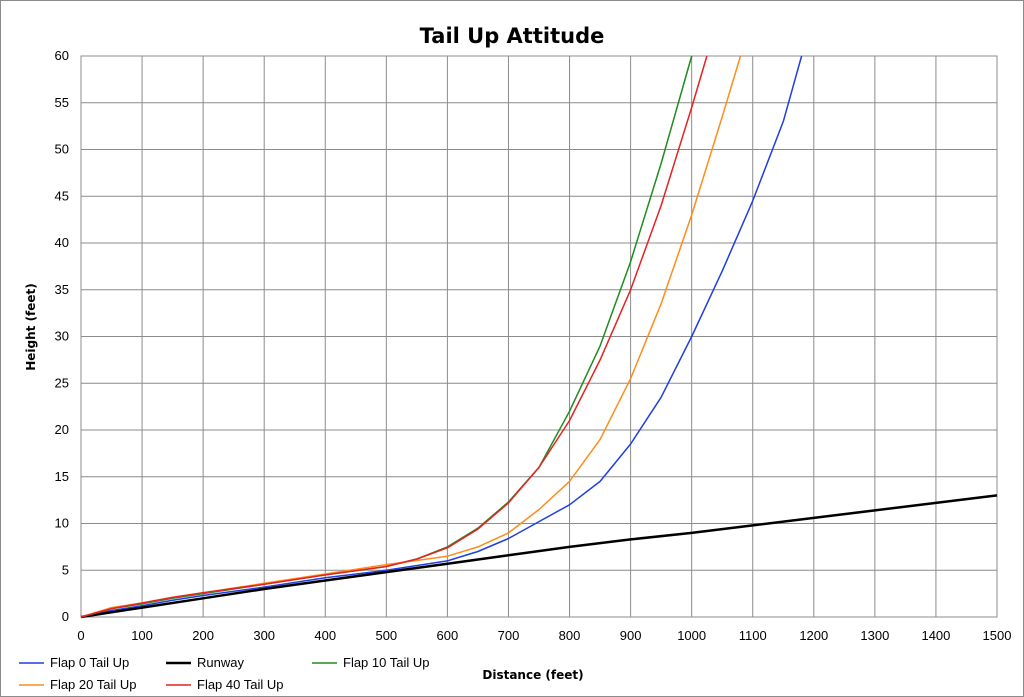 The image size is (1024, 697). I want to click on legend-label-flap-10-tail-up: Flap 10 Tail Up, so click(386, 662).